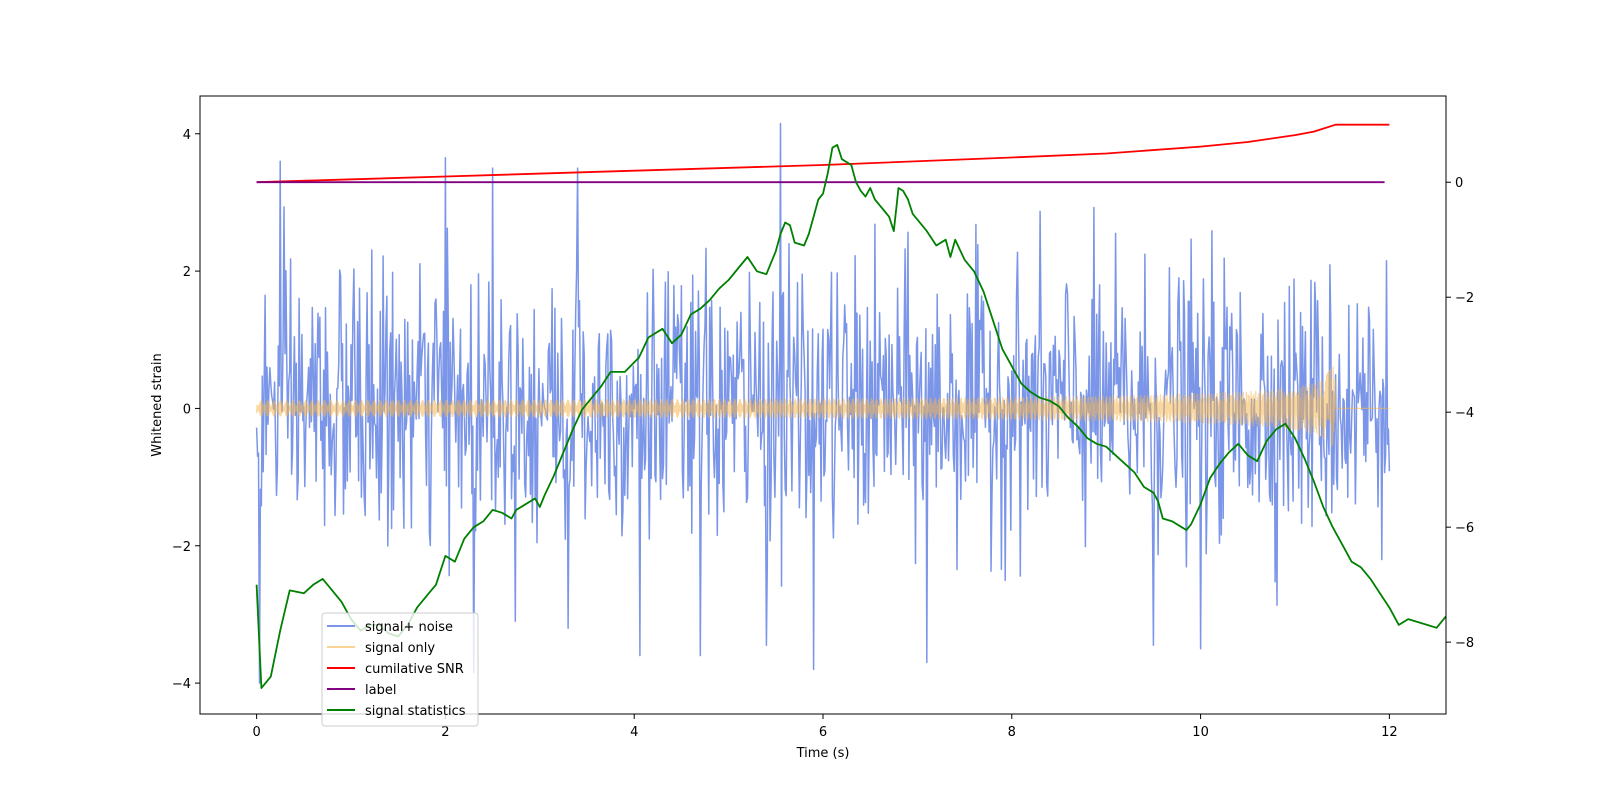 This screenshot has height=800, width=1600. I want to click on x-tick-label: 2, so click(445, 732).